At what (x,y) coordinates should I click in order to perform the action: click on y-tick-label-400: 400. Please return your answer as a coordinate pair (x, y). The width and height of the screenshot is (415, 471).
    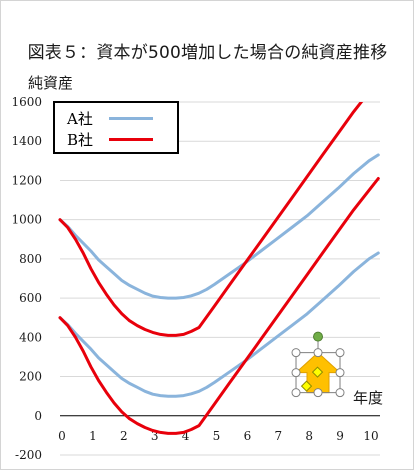
    Looking at the image, I should click on (30, 337).